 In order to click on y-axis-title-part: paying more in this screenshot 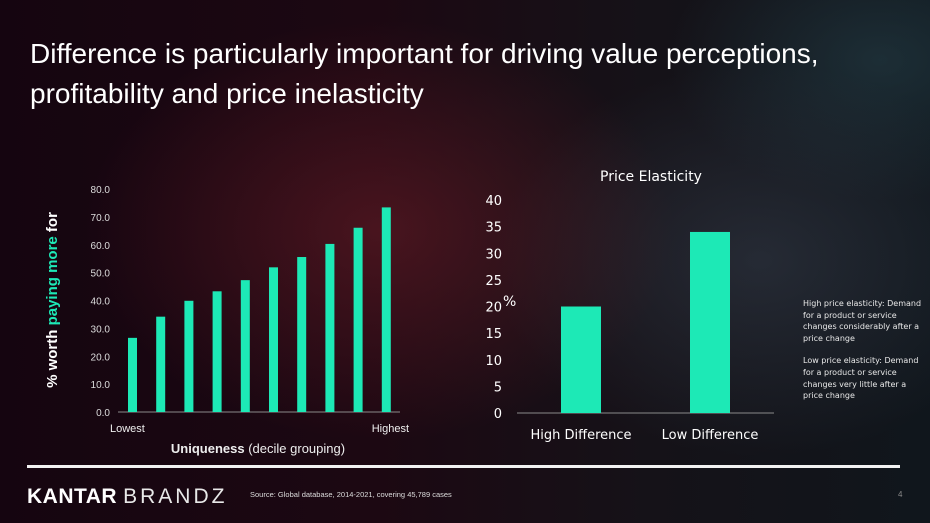, I will do `click(52, 280)`.